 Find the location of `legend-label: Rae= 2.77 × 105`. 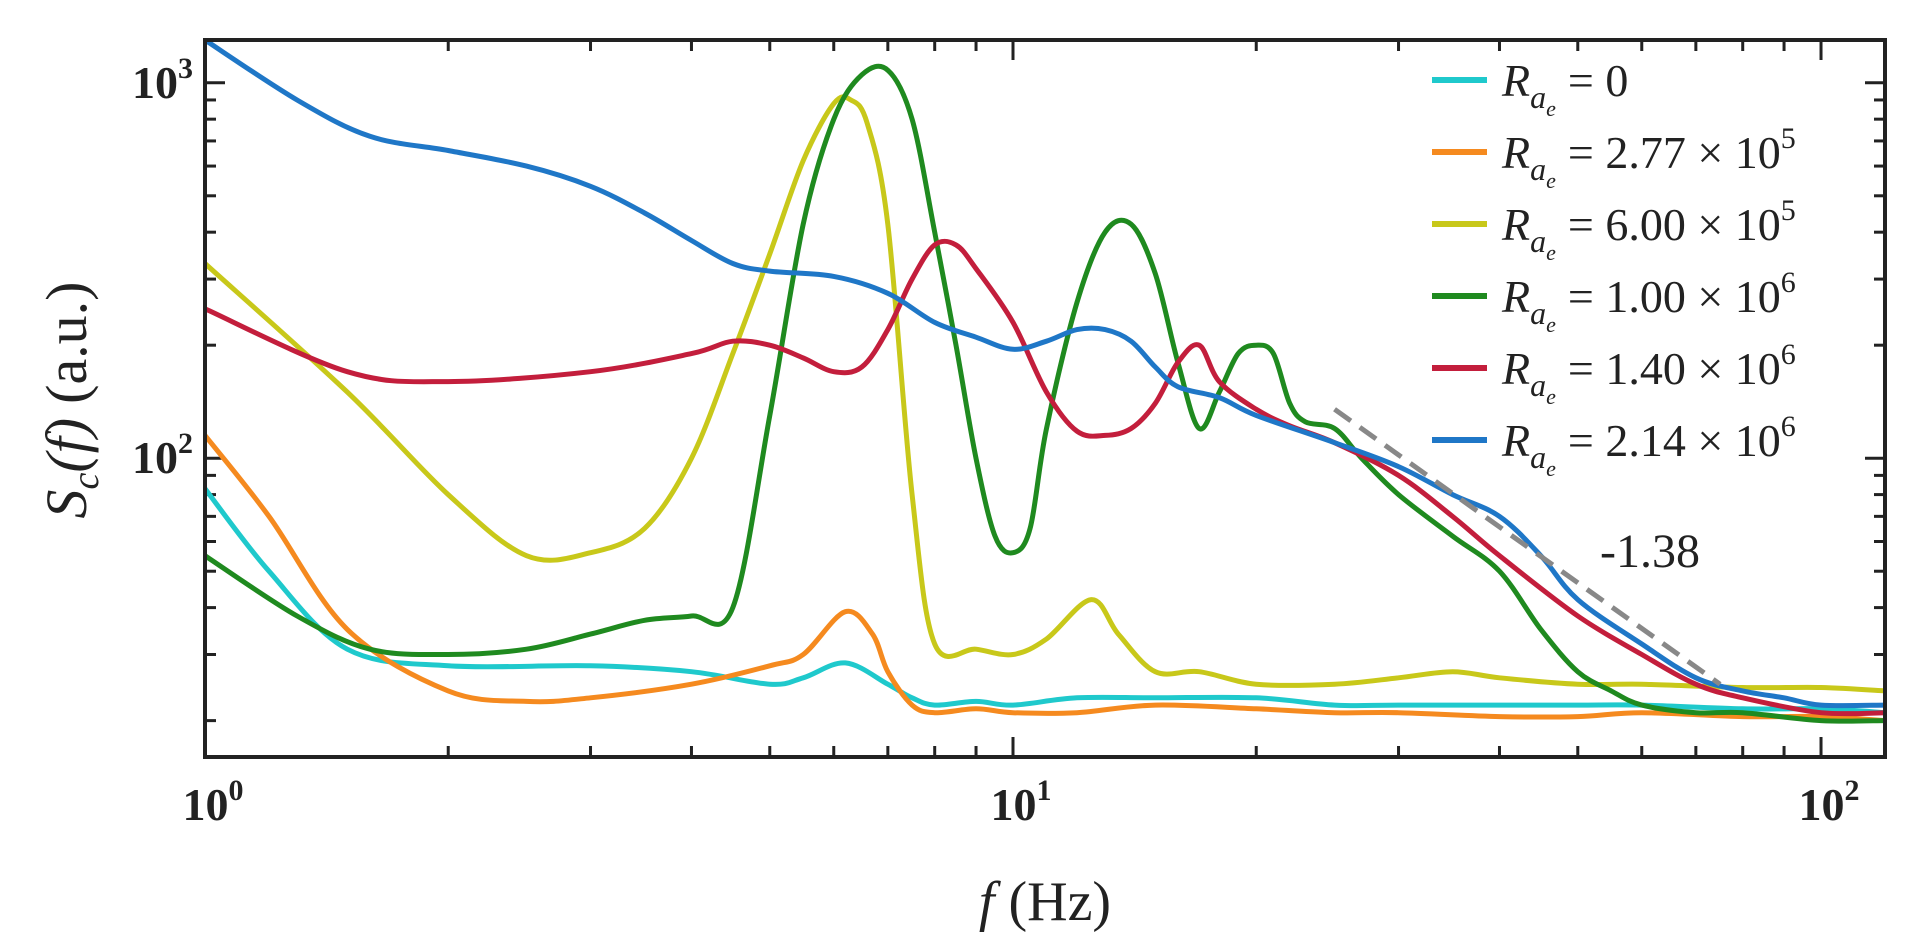

legend-label: Rae= 2.77 × 105 is located at coordinates (1648, 157).